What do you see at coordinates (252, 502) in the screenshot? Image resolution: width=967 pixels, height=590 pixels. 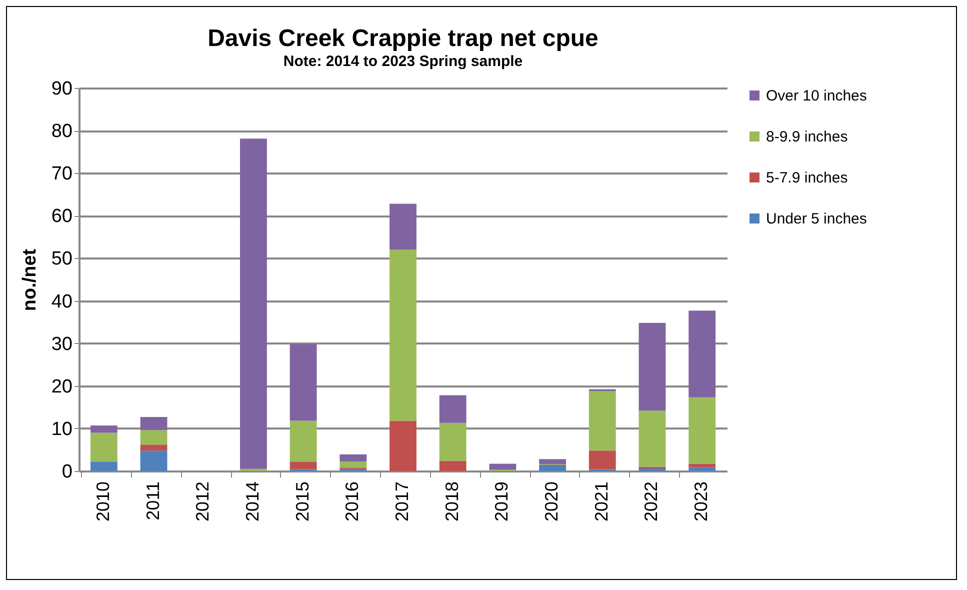 I see `x-tick-label: 2014` at bounding box center [252, 502].